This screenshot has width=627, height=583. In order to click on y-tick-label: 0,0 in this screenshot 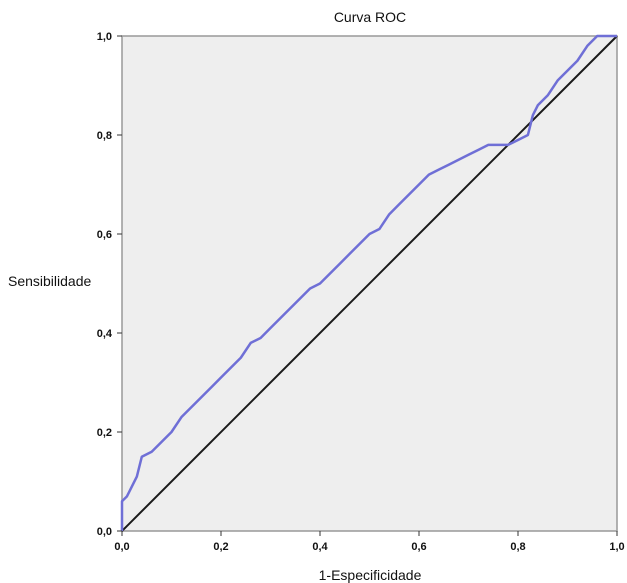, I will do `click(104, 532)`.